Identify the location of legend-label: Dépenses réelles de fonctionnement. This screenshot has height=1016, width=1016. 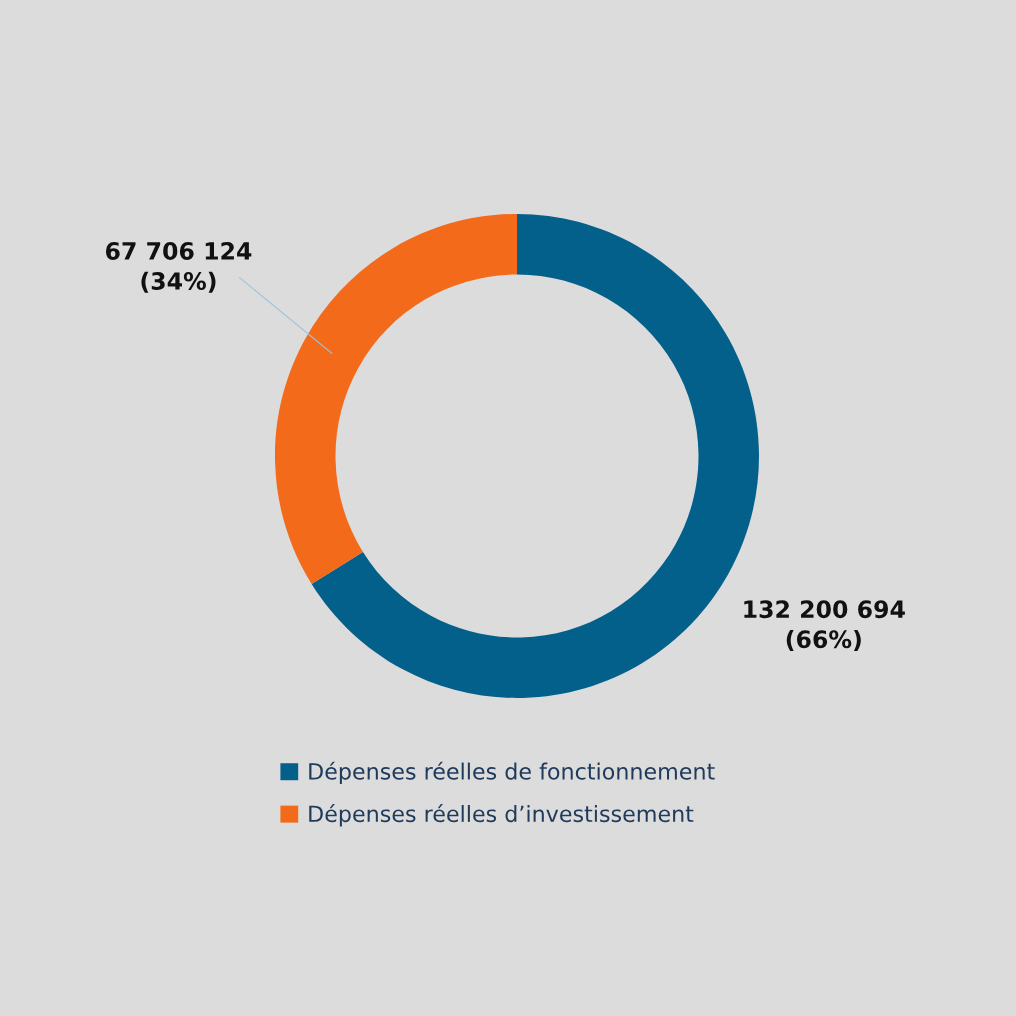
(512, 773).